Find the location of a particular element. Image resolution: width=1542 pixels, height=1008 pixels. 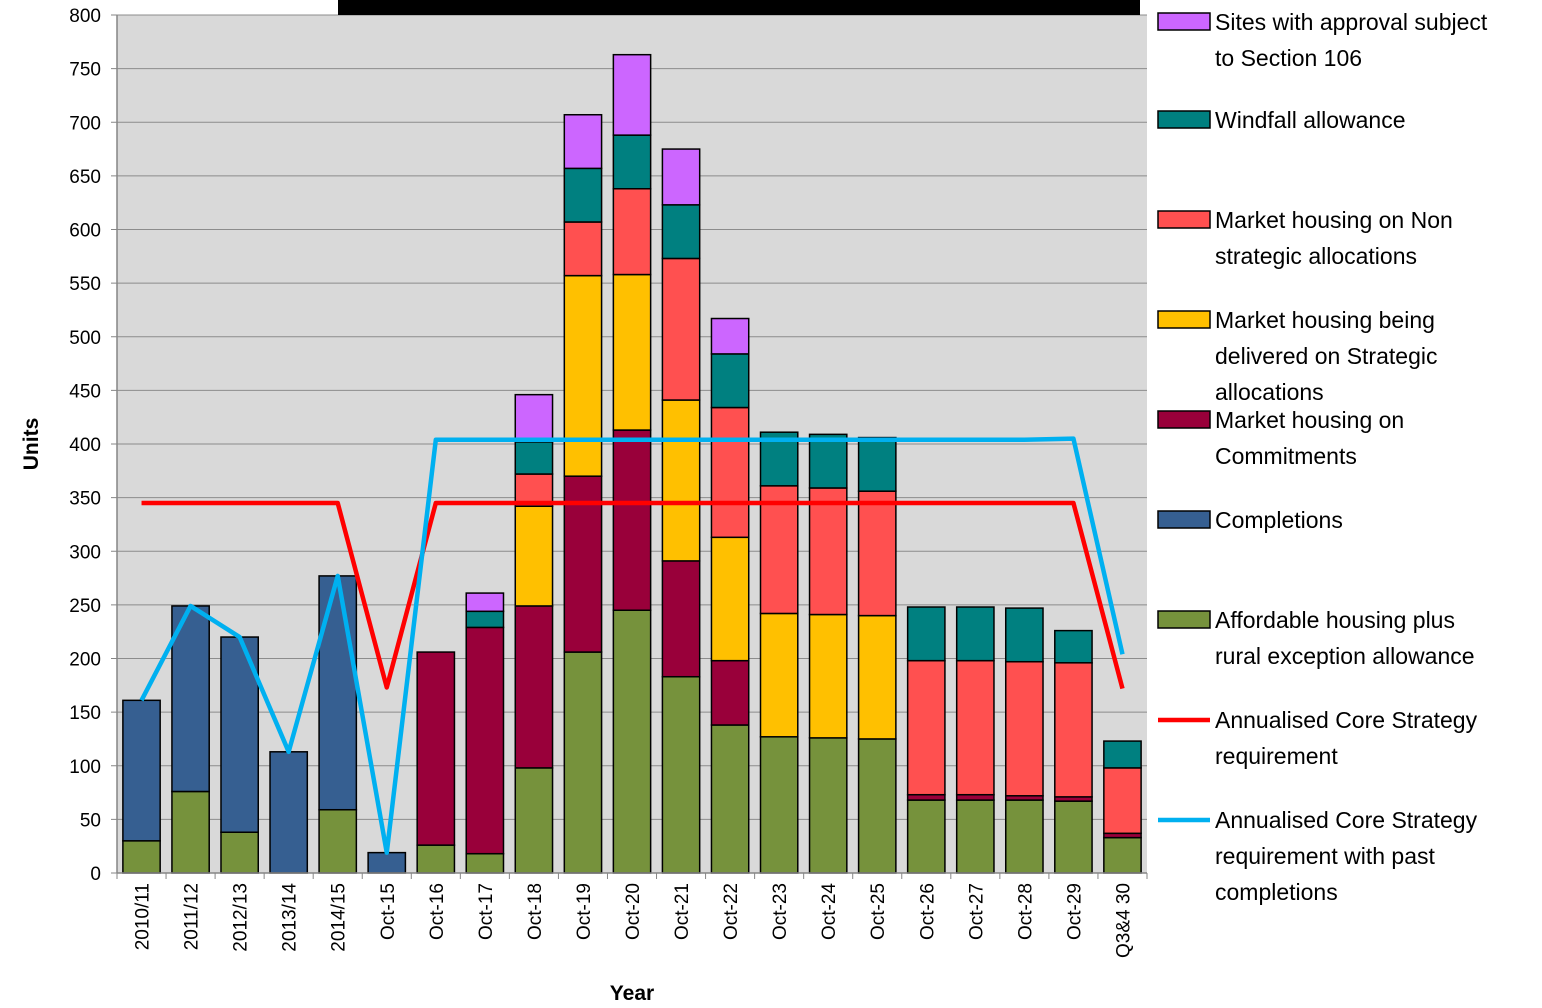

y-tick-label: 350 is located at coordinates (85, 499).